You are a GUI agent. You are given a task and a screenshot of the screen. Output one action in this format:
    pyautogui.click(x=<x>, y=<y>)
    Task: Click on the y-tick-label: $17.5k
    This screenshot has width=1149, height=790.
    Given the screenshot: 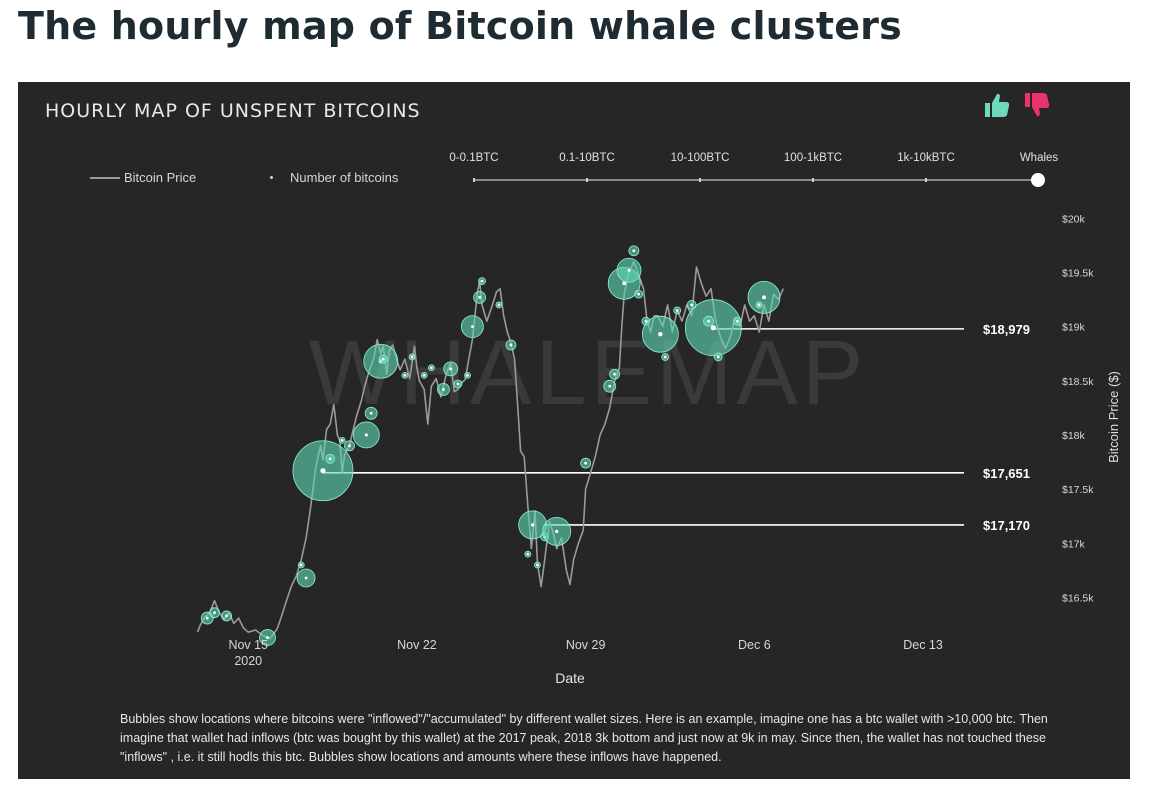 What is the action you would take?
    pyautogui.click(x=1078, y=490)
    